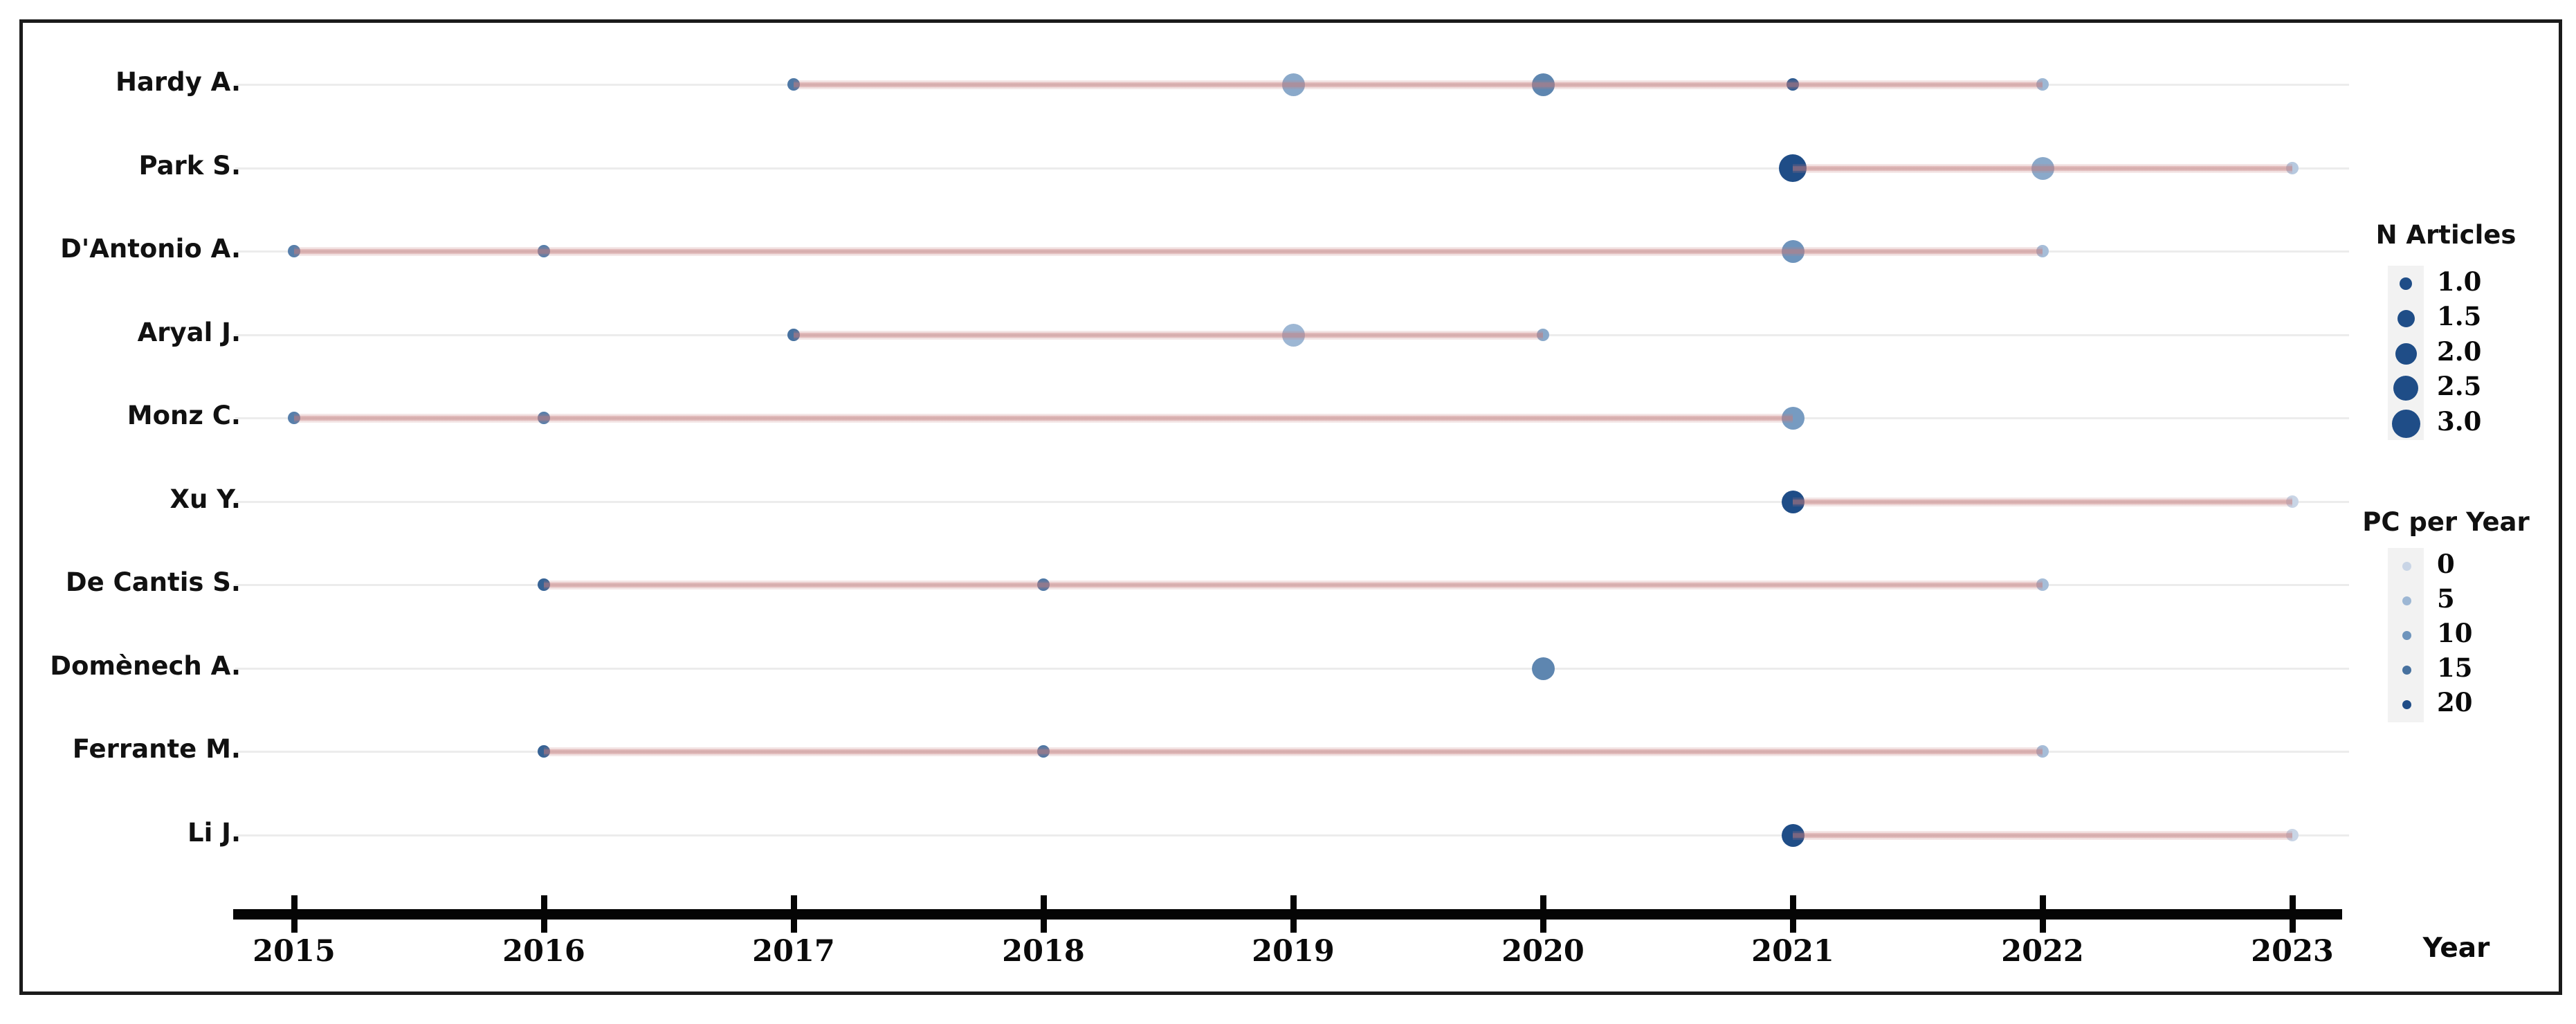 Image resolution: width=2576 pixels, height=1024 pixels. What do you see at coordinates (2455, 667) in the screenshot?
I see `color-legend-value: 15` at bounding box center [2455, 667].